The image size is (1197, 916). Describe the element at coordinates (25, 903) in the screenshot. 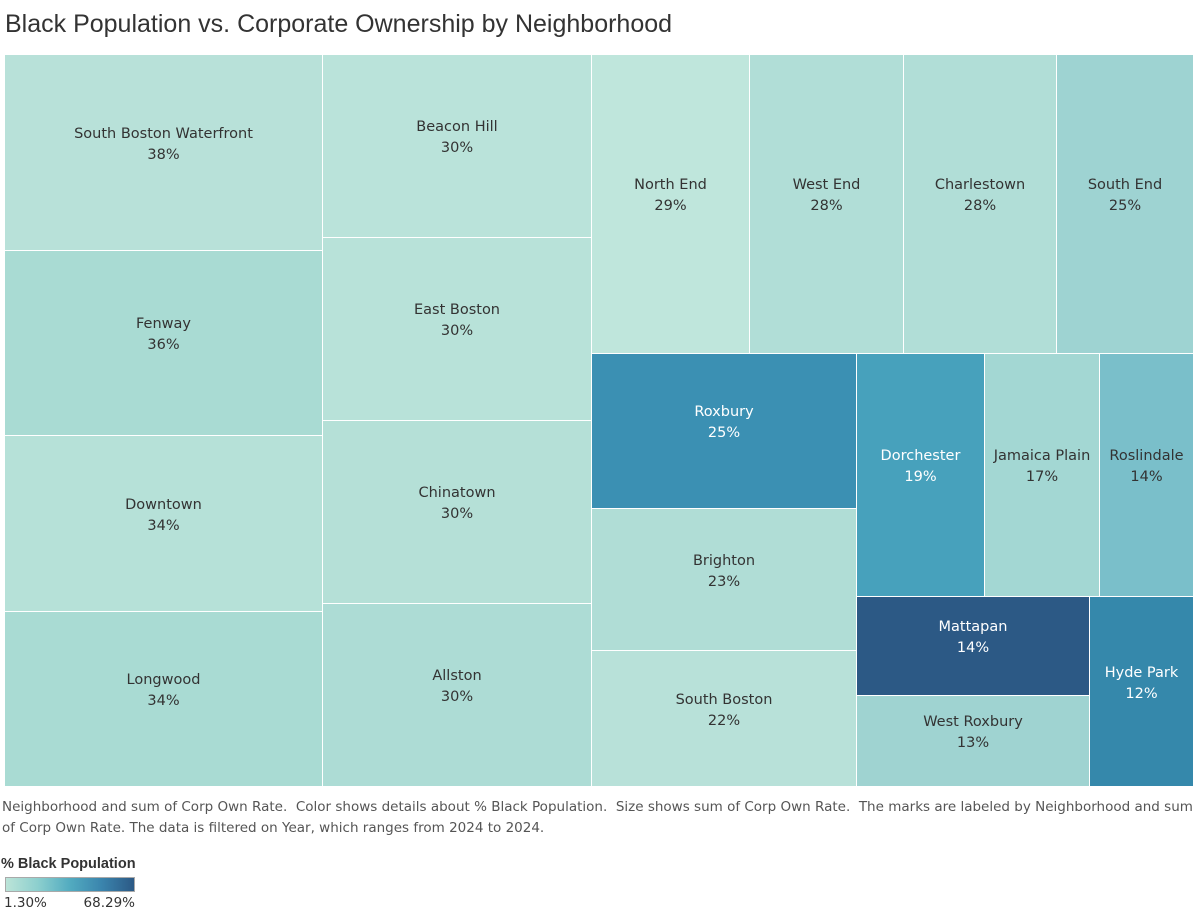

I see `legend-min-label: 1.30%` at that location.